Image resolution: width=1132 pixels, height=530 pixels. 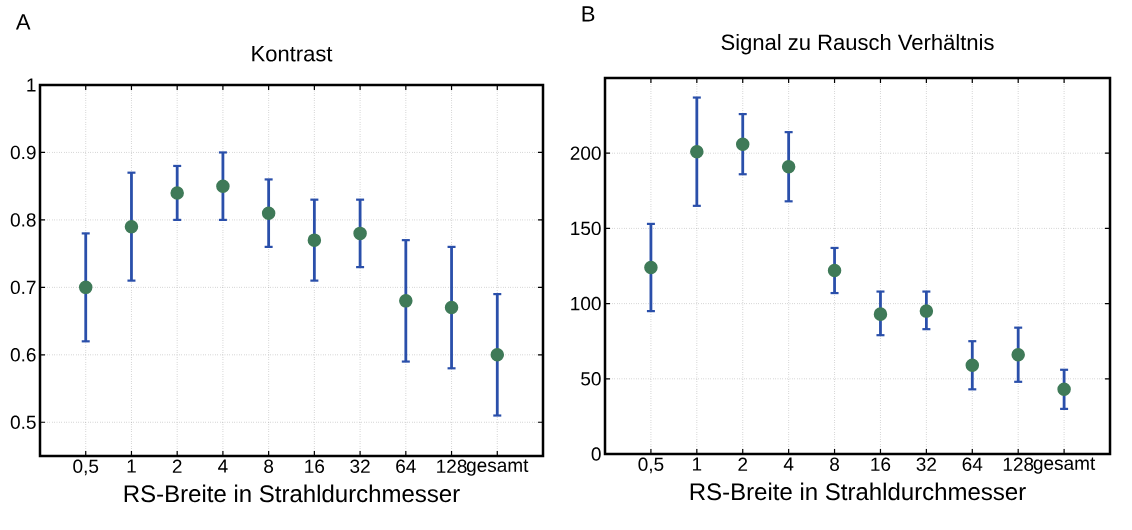 I want to click on chart-title: Signal zu Rausch Verhältnis, so click(x=857, y=44).